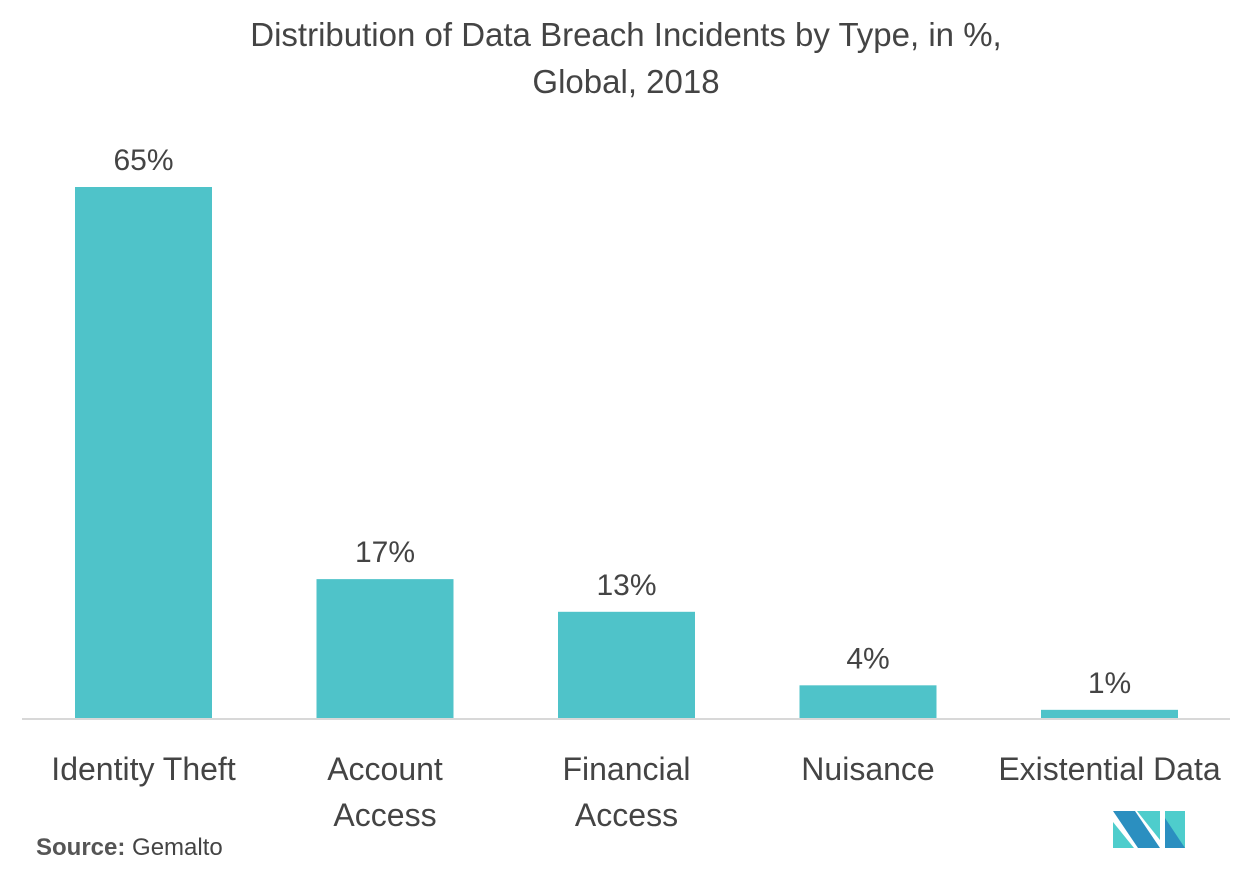  What do you see at coordinates (626, 769) in the screenshot?
I see `category-label: Financial` at bounding box center [626, 769].